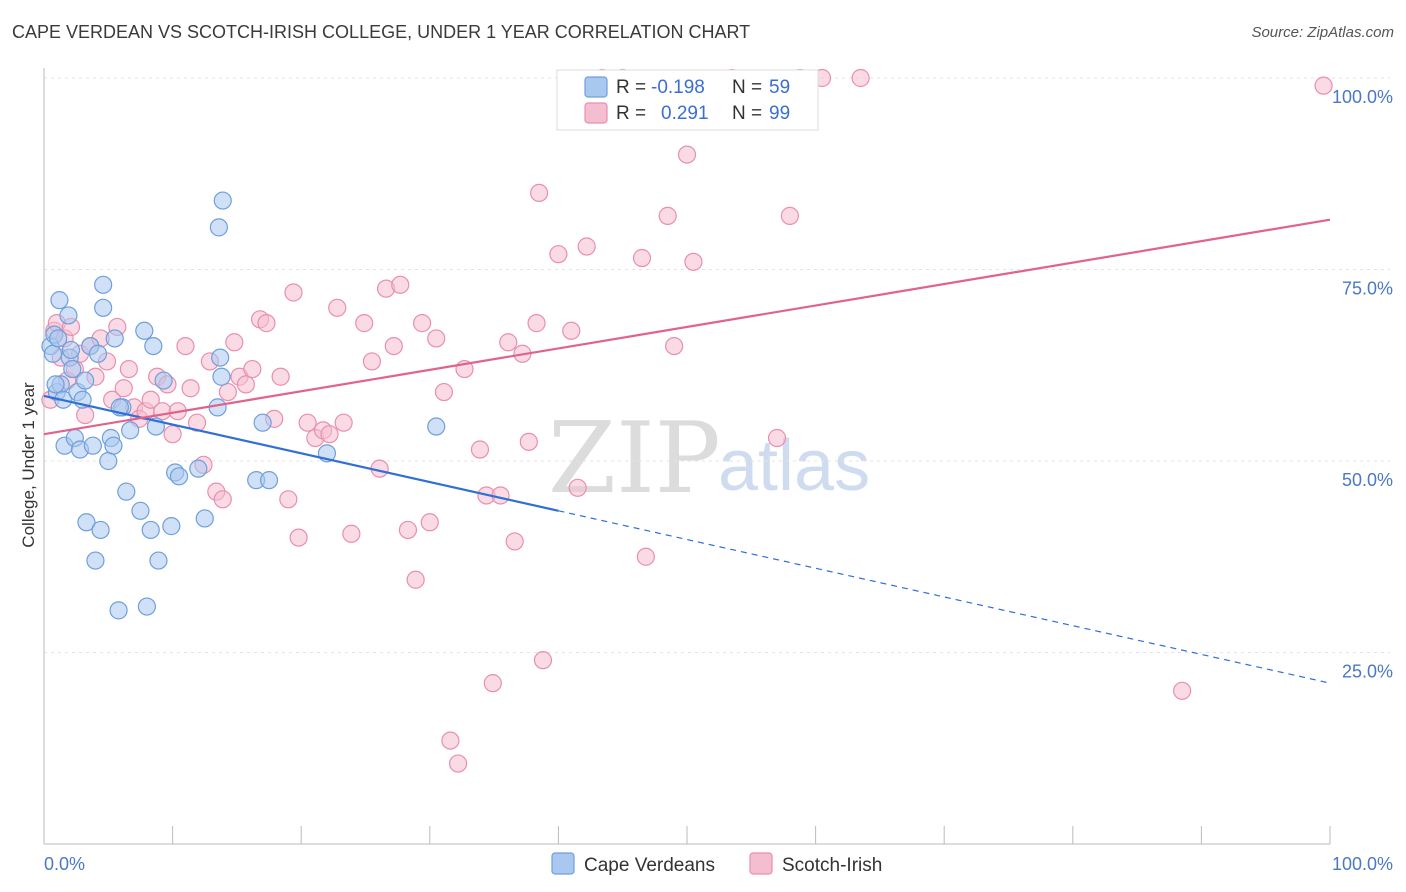 This screenshot has height=892, width=1406. What do you see at coordinates (779, 113) in the screenshot?
I see `stats-n-value-pink: 99` at bounding box center [779, 113].